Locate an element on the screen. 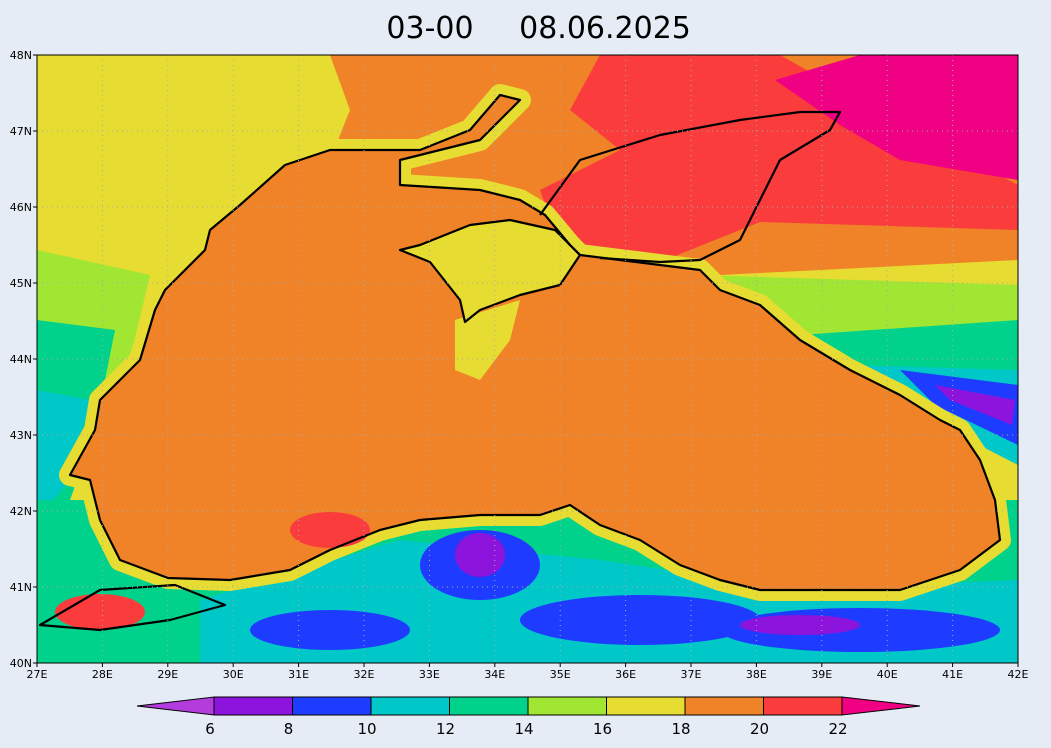  crimea-coast is located at coordinates (490, 271).